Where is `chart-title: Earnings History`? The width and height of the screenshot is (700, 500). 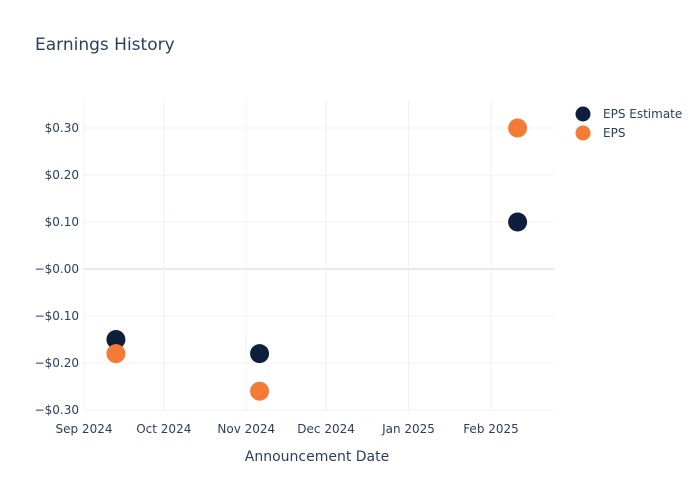
chart-title: Earnings History is located at coordinates (105, 45).